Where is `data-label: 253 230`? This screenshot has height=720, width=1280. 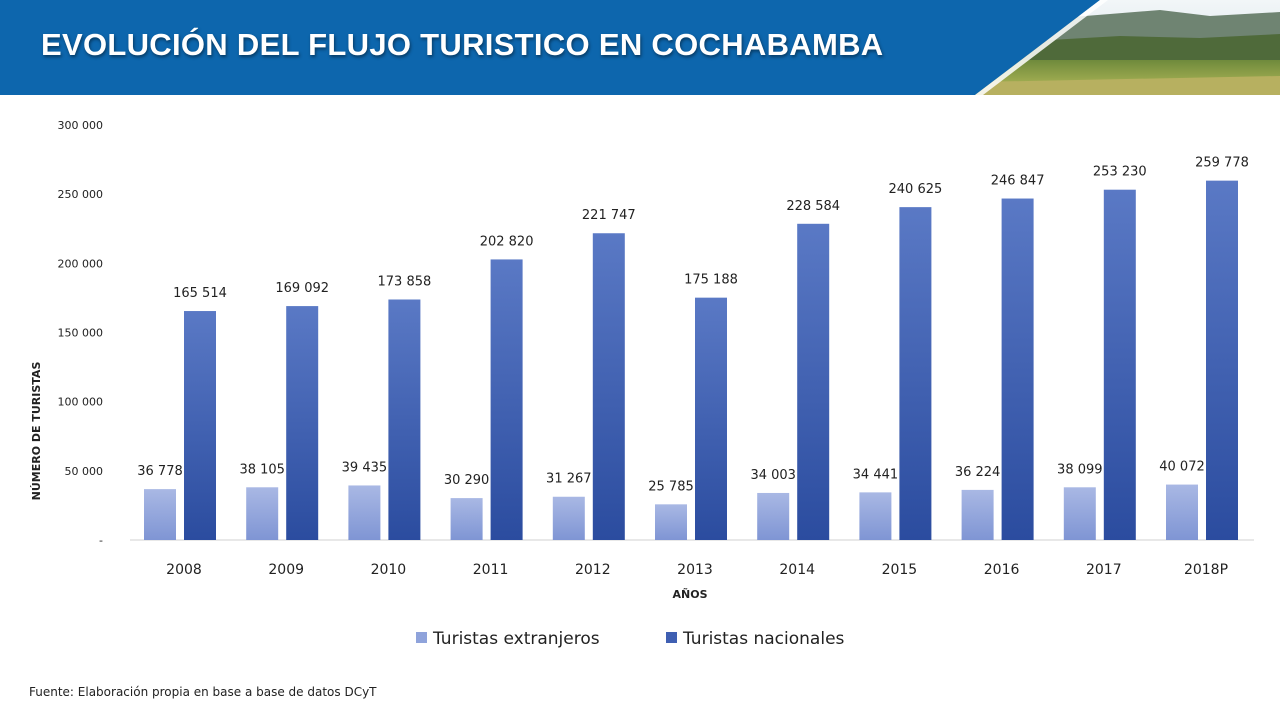 data-label: 253 230 is located at coordinates (1120, 172).